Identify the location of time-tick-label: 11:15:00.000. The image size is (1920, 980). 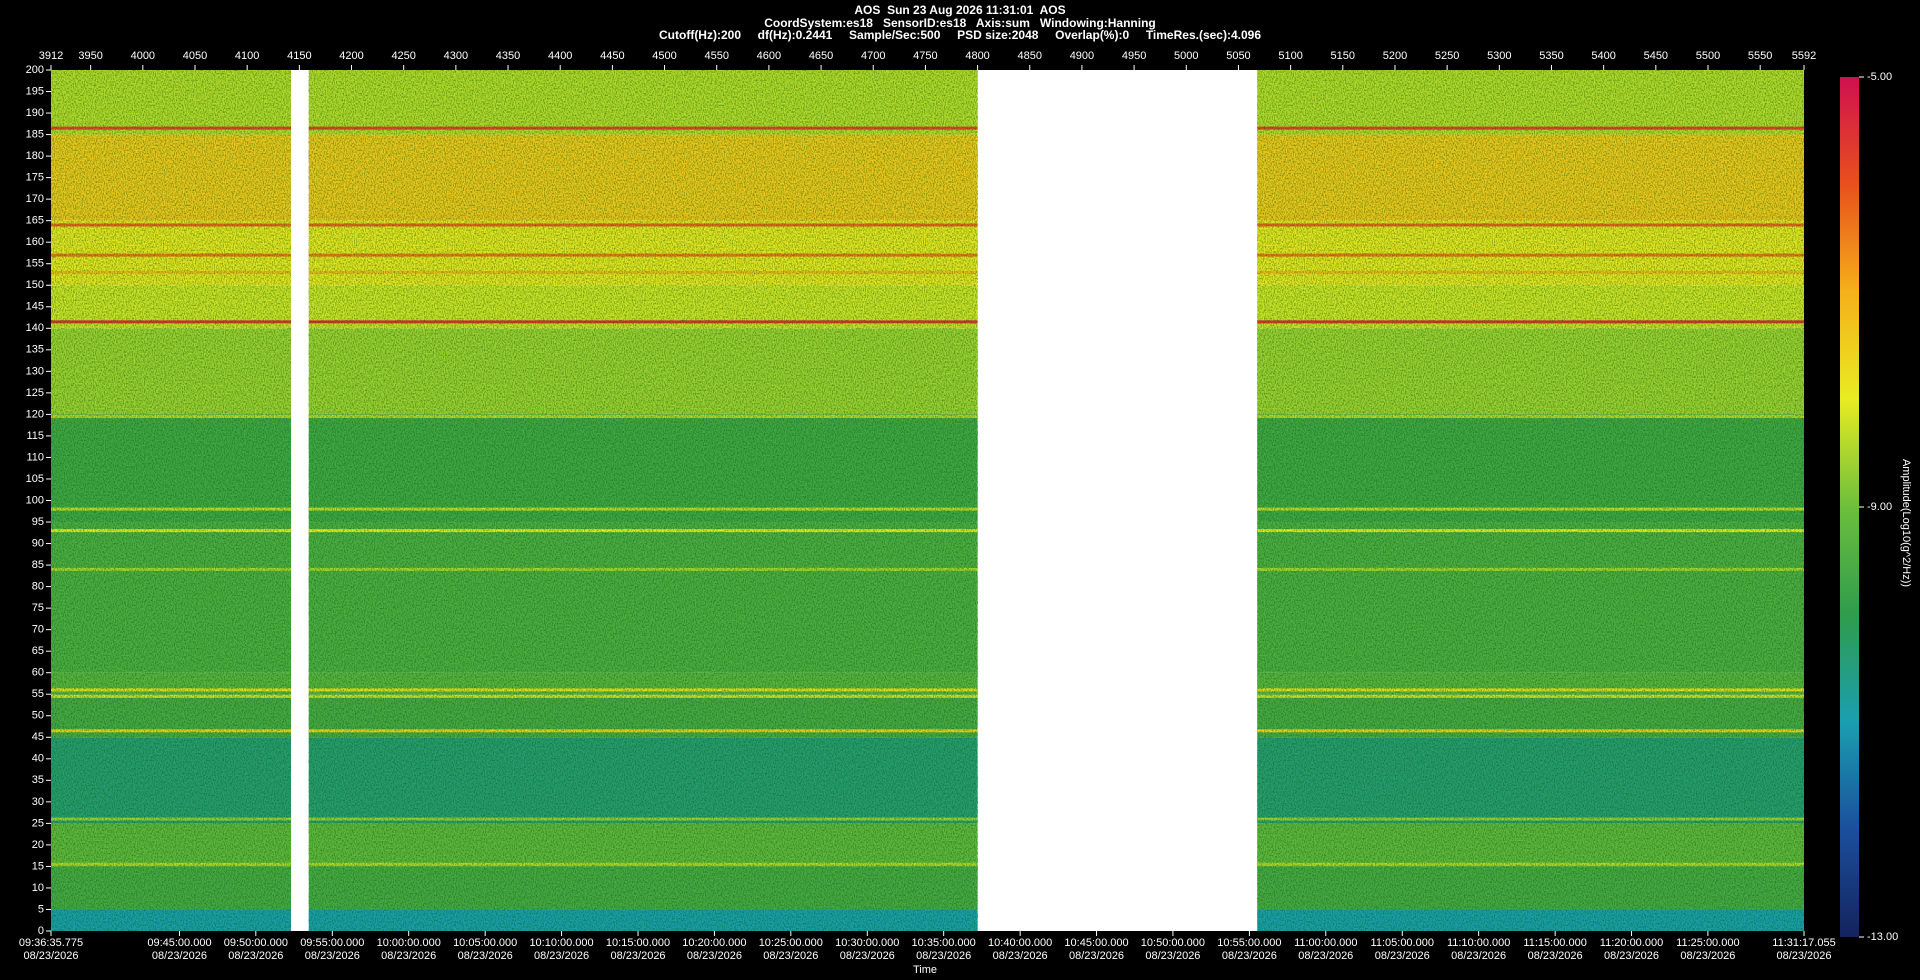
(1554, 943).